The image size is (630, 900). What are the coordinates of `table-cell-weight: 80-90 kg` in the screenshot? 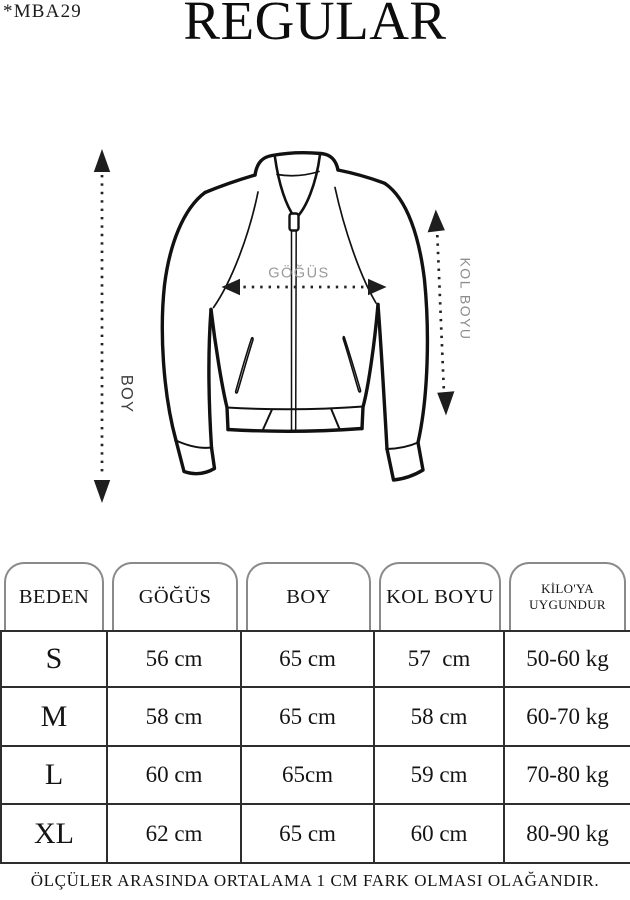 It's located at (567, 833).